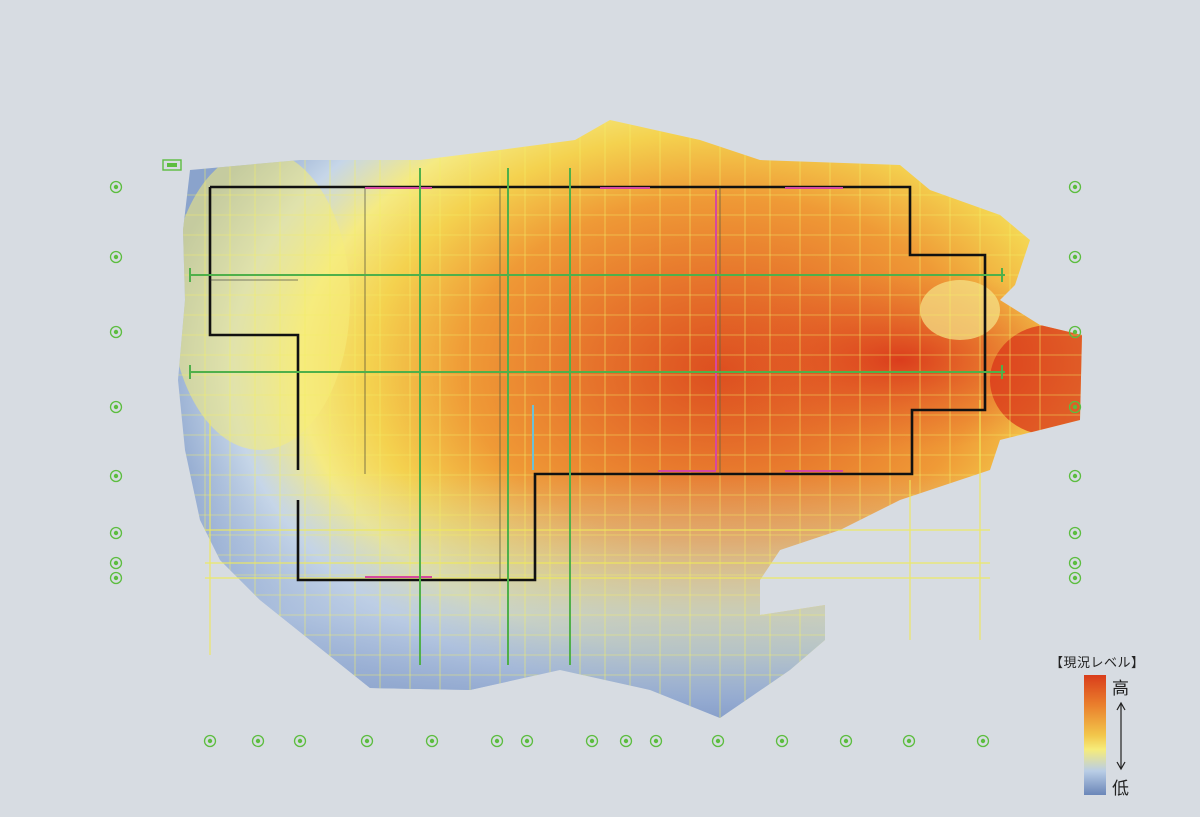  What do you see at coordinates (1095, 735) in the screenshot?
I see `legend-color-bar` at bounding box center [1095, 735].